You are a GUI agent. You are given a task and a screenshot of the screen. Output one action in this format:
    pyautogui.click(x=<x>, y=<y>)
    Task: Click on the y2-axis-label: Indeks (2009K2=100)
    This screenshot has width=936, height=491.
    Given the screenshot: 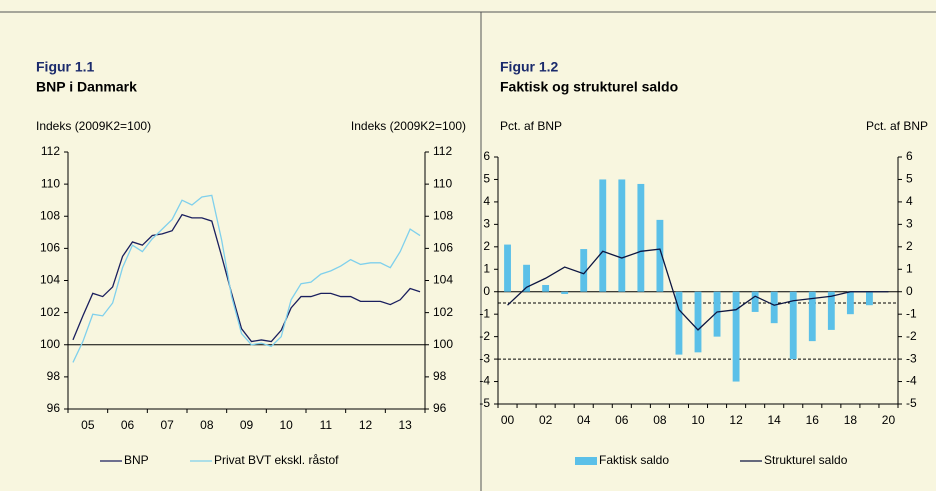 What is the action you would take?
    pyautogui.click(x=408, y=126)
    